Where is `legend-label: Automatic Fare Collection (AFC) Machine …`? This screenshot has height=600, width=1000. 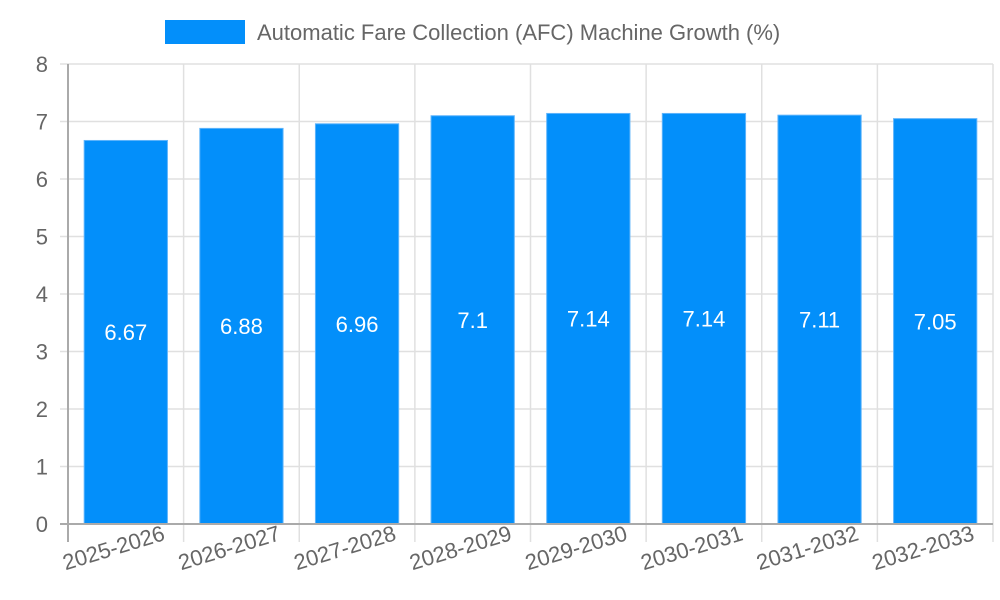
legend-label: Automatic Fare Collection (AFC) Machine … is located at coordinates (518, 32).